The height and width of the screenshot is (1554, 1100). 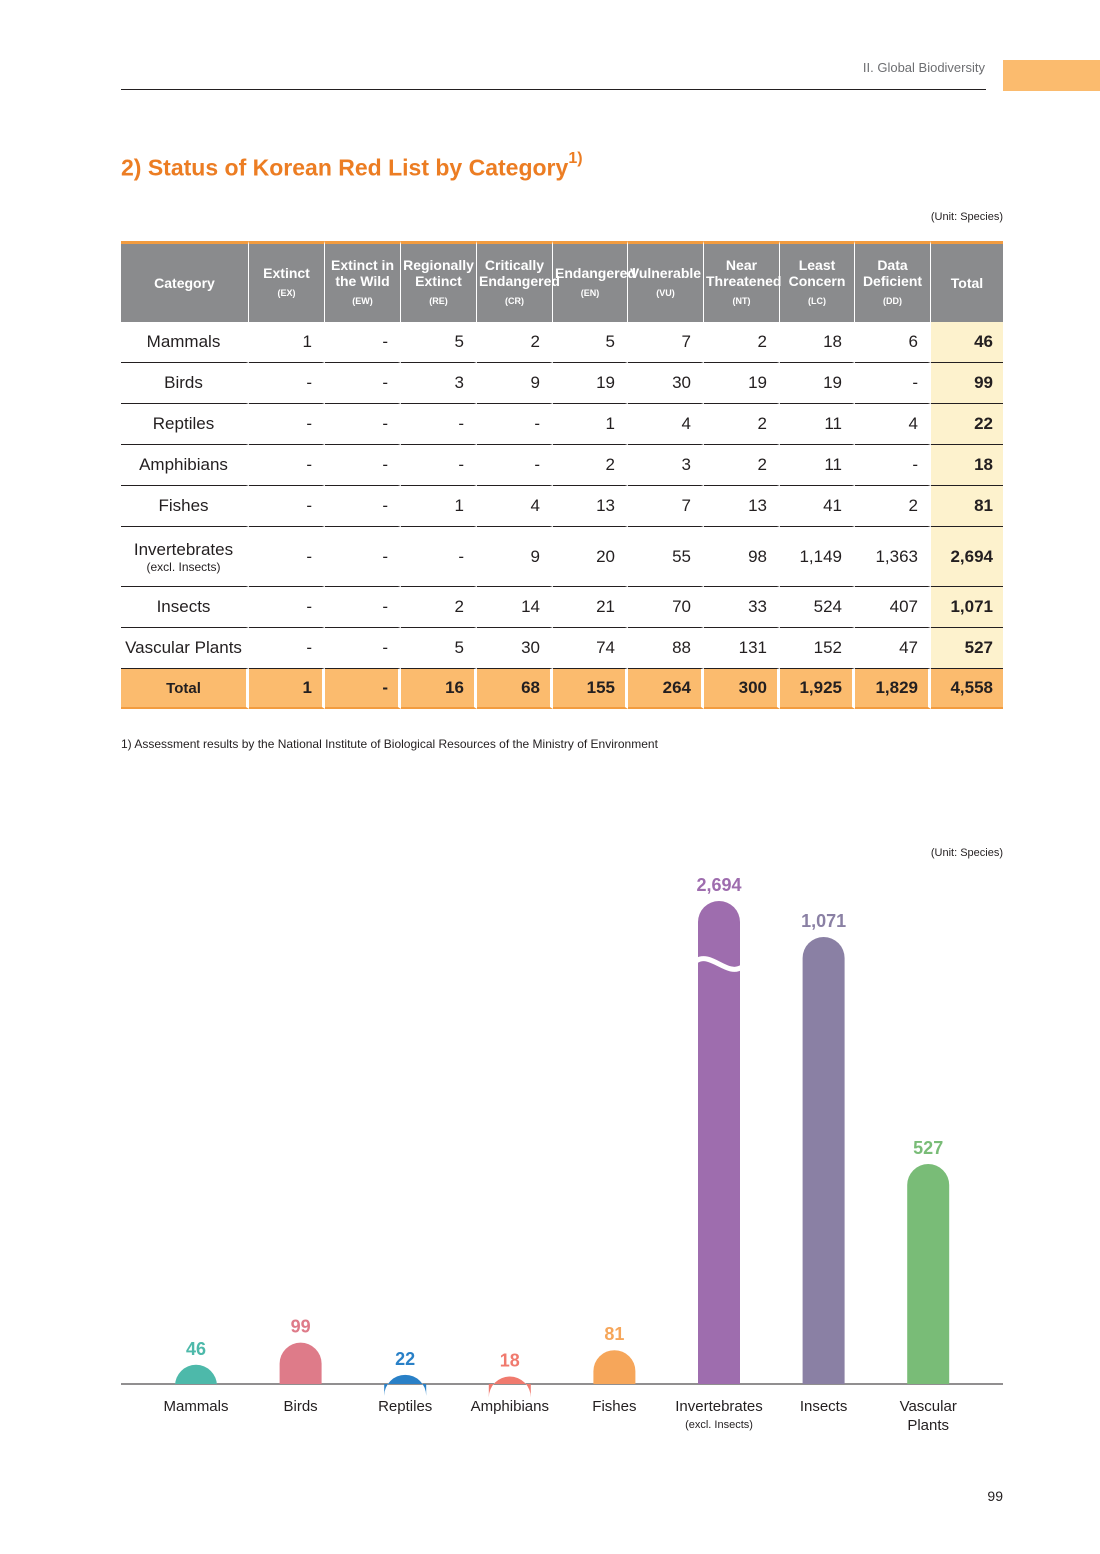 What do you see at coordinates (817, 301) in the screenshot?
I see `column-abbr: (LC)` at bounding box center [817, 301].